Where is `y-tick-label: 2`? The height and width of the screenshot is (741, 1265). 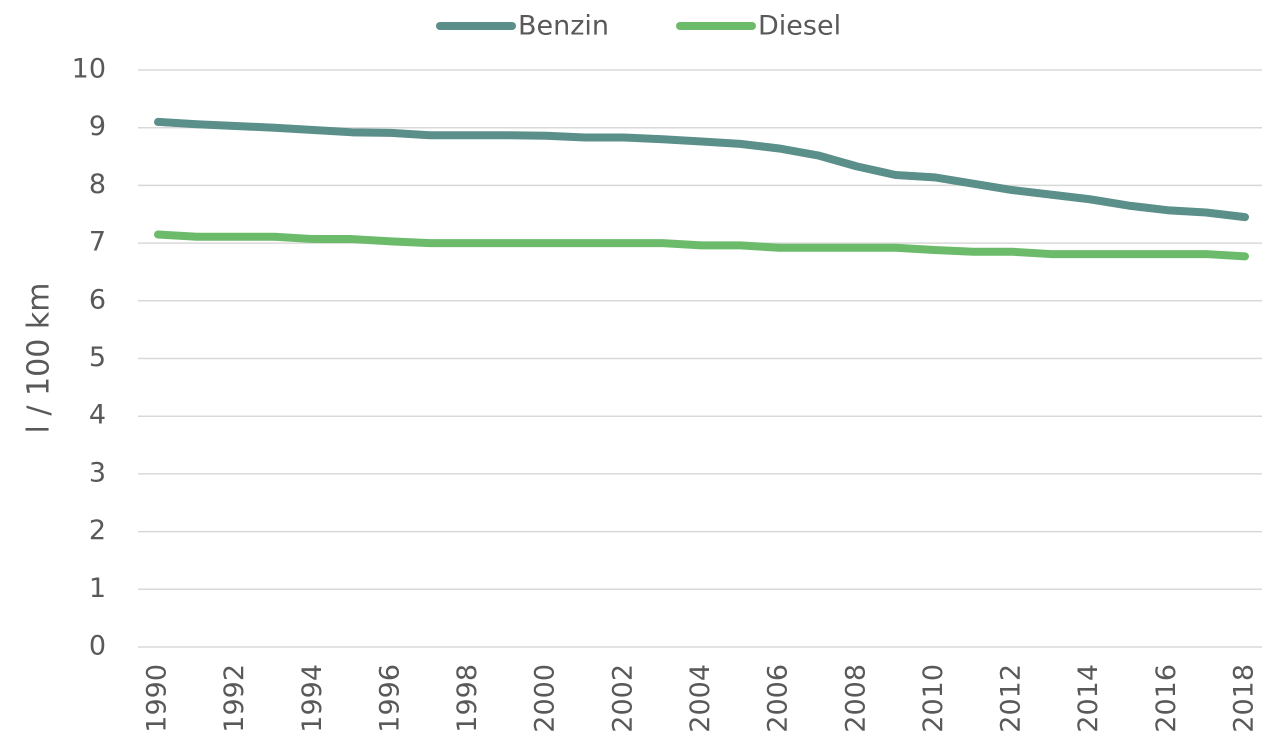
y-tick-label: 2 is located at coordinates (97, 530).